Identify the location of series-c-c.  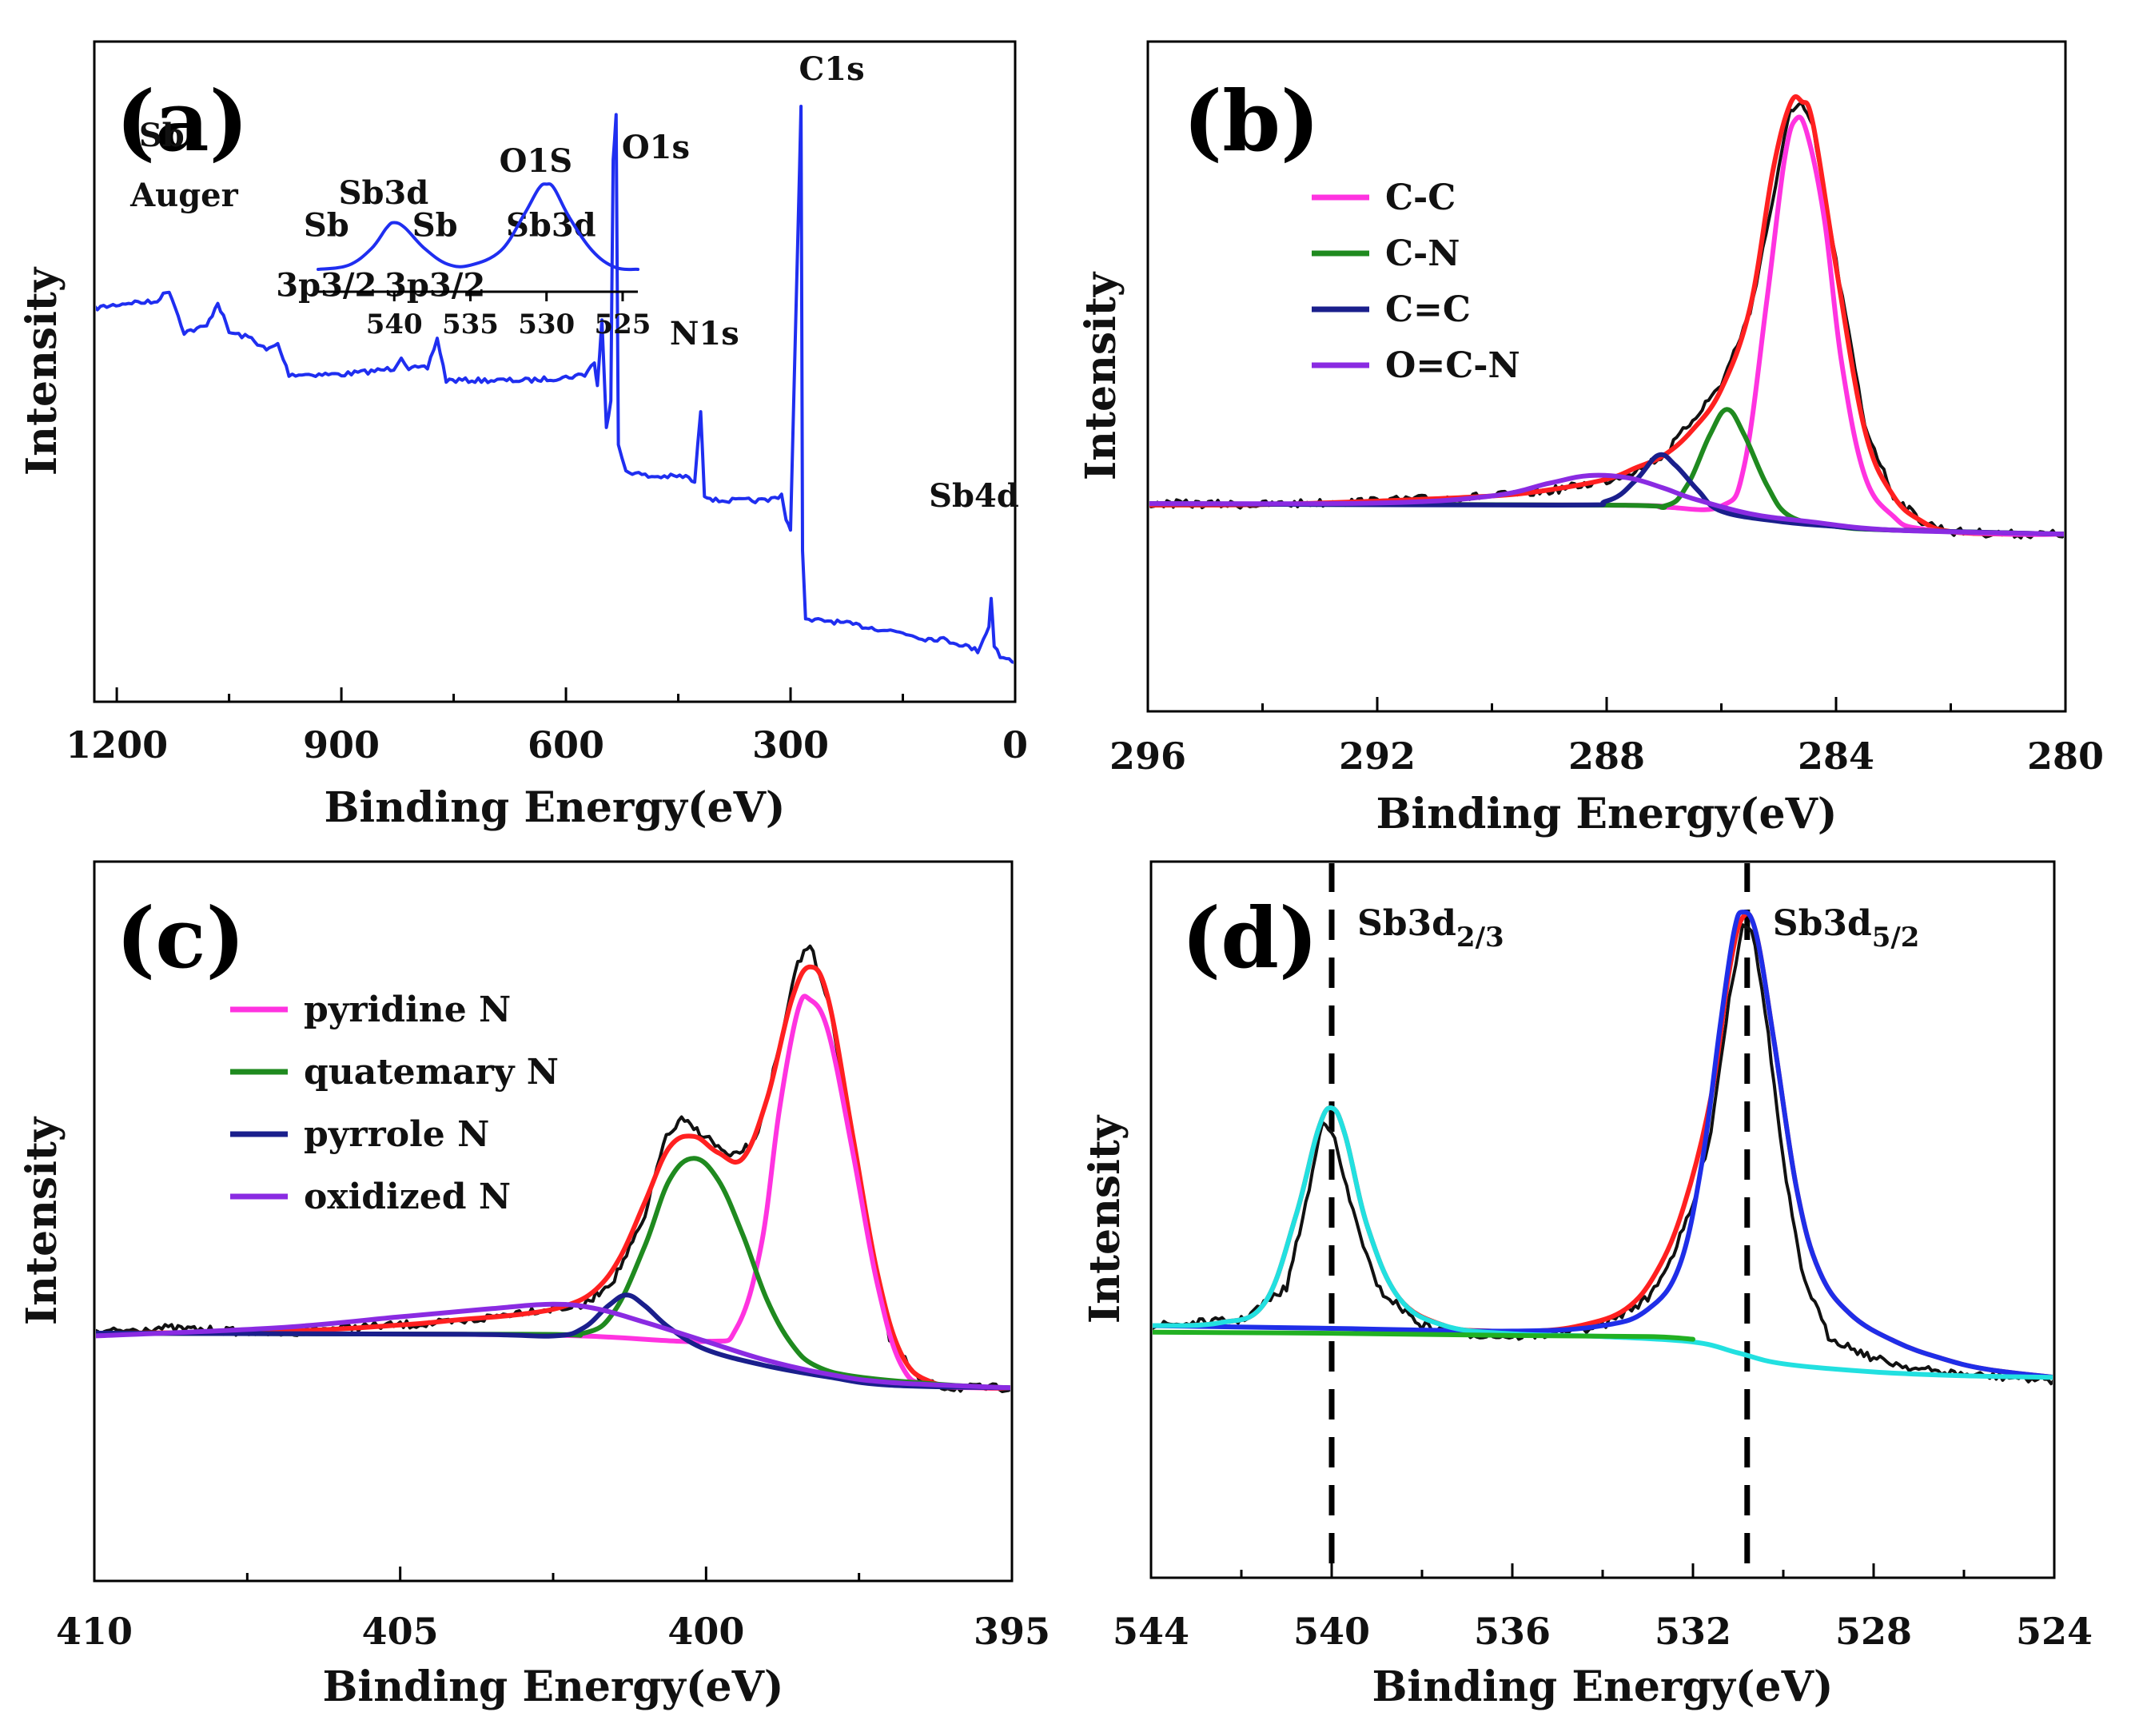
(1606, 325).